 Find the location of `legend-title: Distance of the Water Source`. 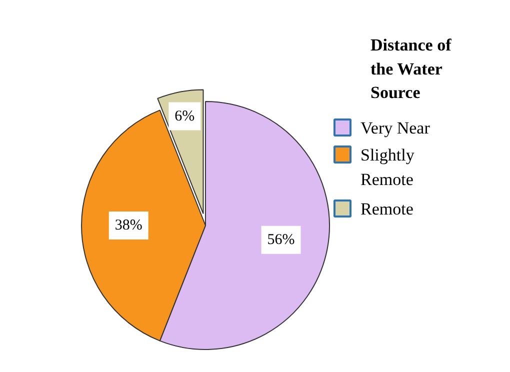

legend-title: Distance of the Water Source is located at coordinates (411, 69).